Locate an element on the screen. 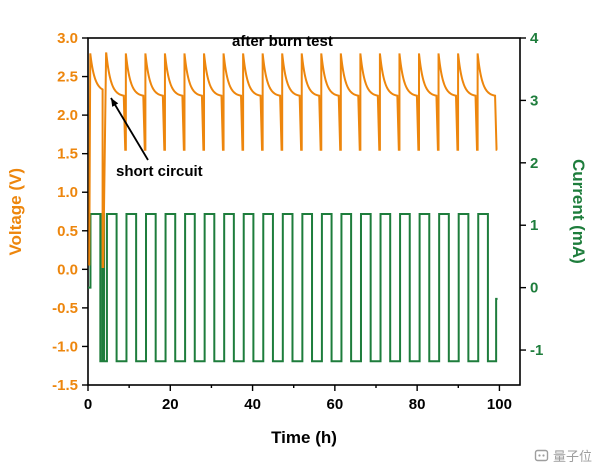 The height and width of the screenshot is (473, 600). qbitai-logo-icon is located at coordinates (541, 455).